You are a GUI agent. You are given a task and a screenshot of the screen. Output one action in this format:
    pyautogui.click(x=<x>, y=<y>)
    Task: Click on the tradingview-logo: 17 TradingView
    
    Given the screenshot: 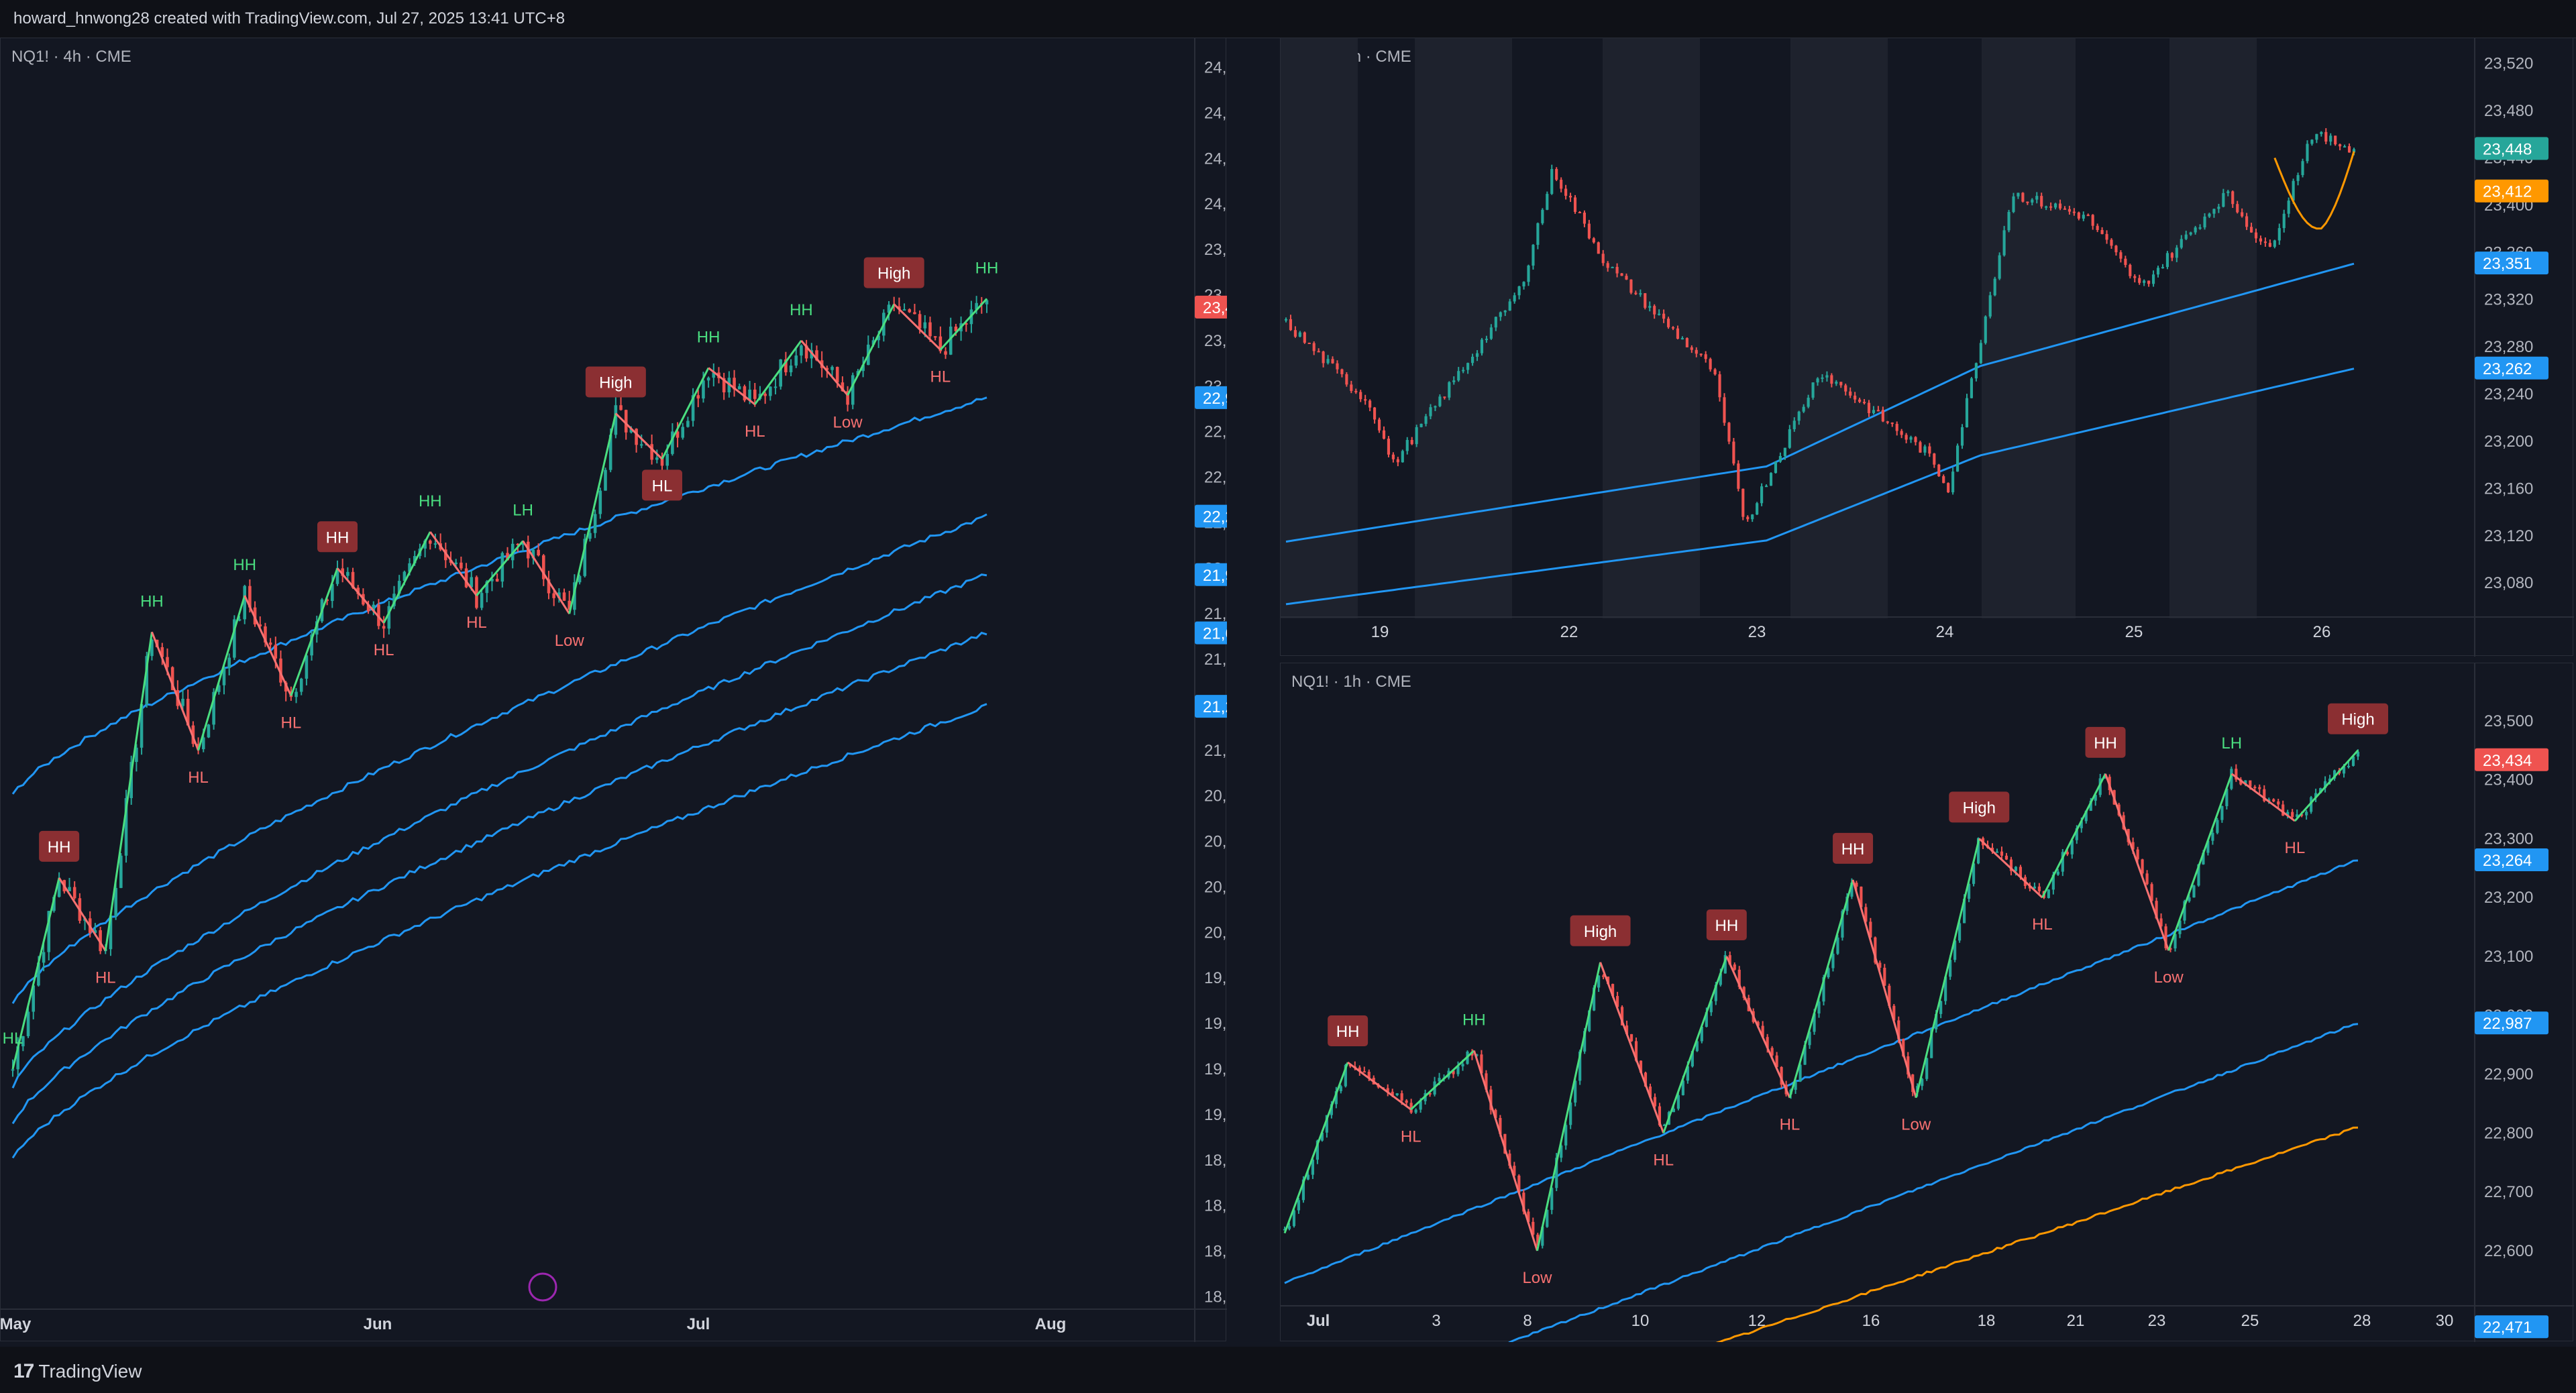 What is the action you would take?
    pyautogui.click(x=77, y=1371)
    